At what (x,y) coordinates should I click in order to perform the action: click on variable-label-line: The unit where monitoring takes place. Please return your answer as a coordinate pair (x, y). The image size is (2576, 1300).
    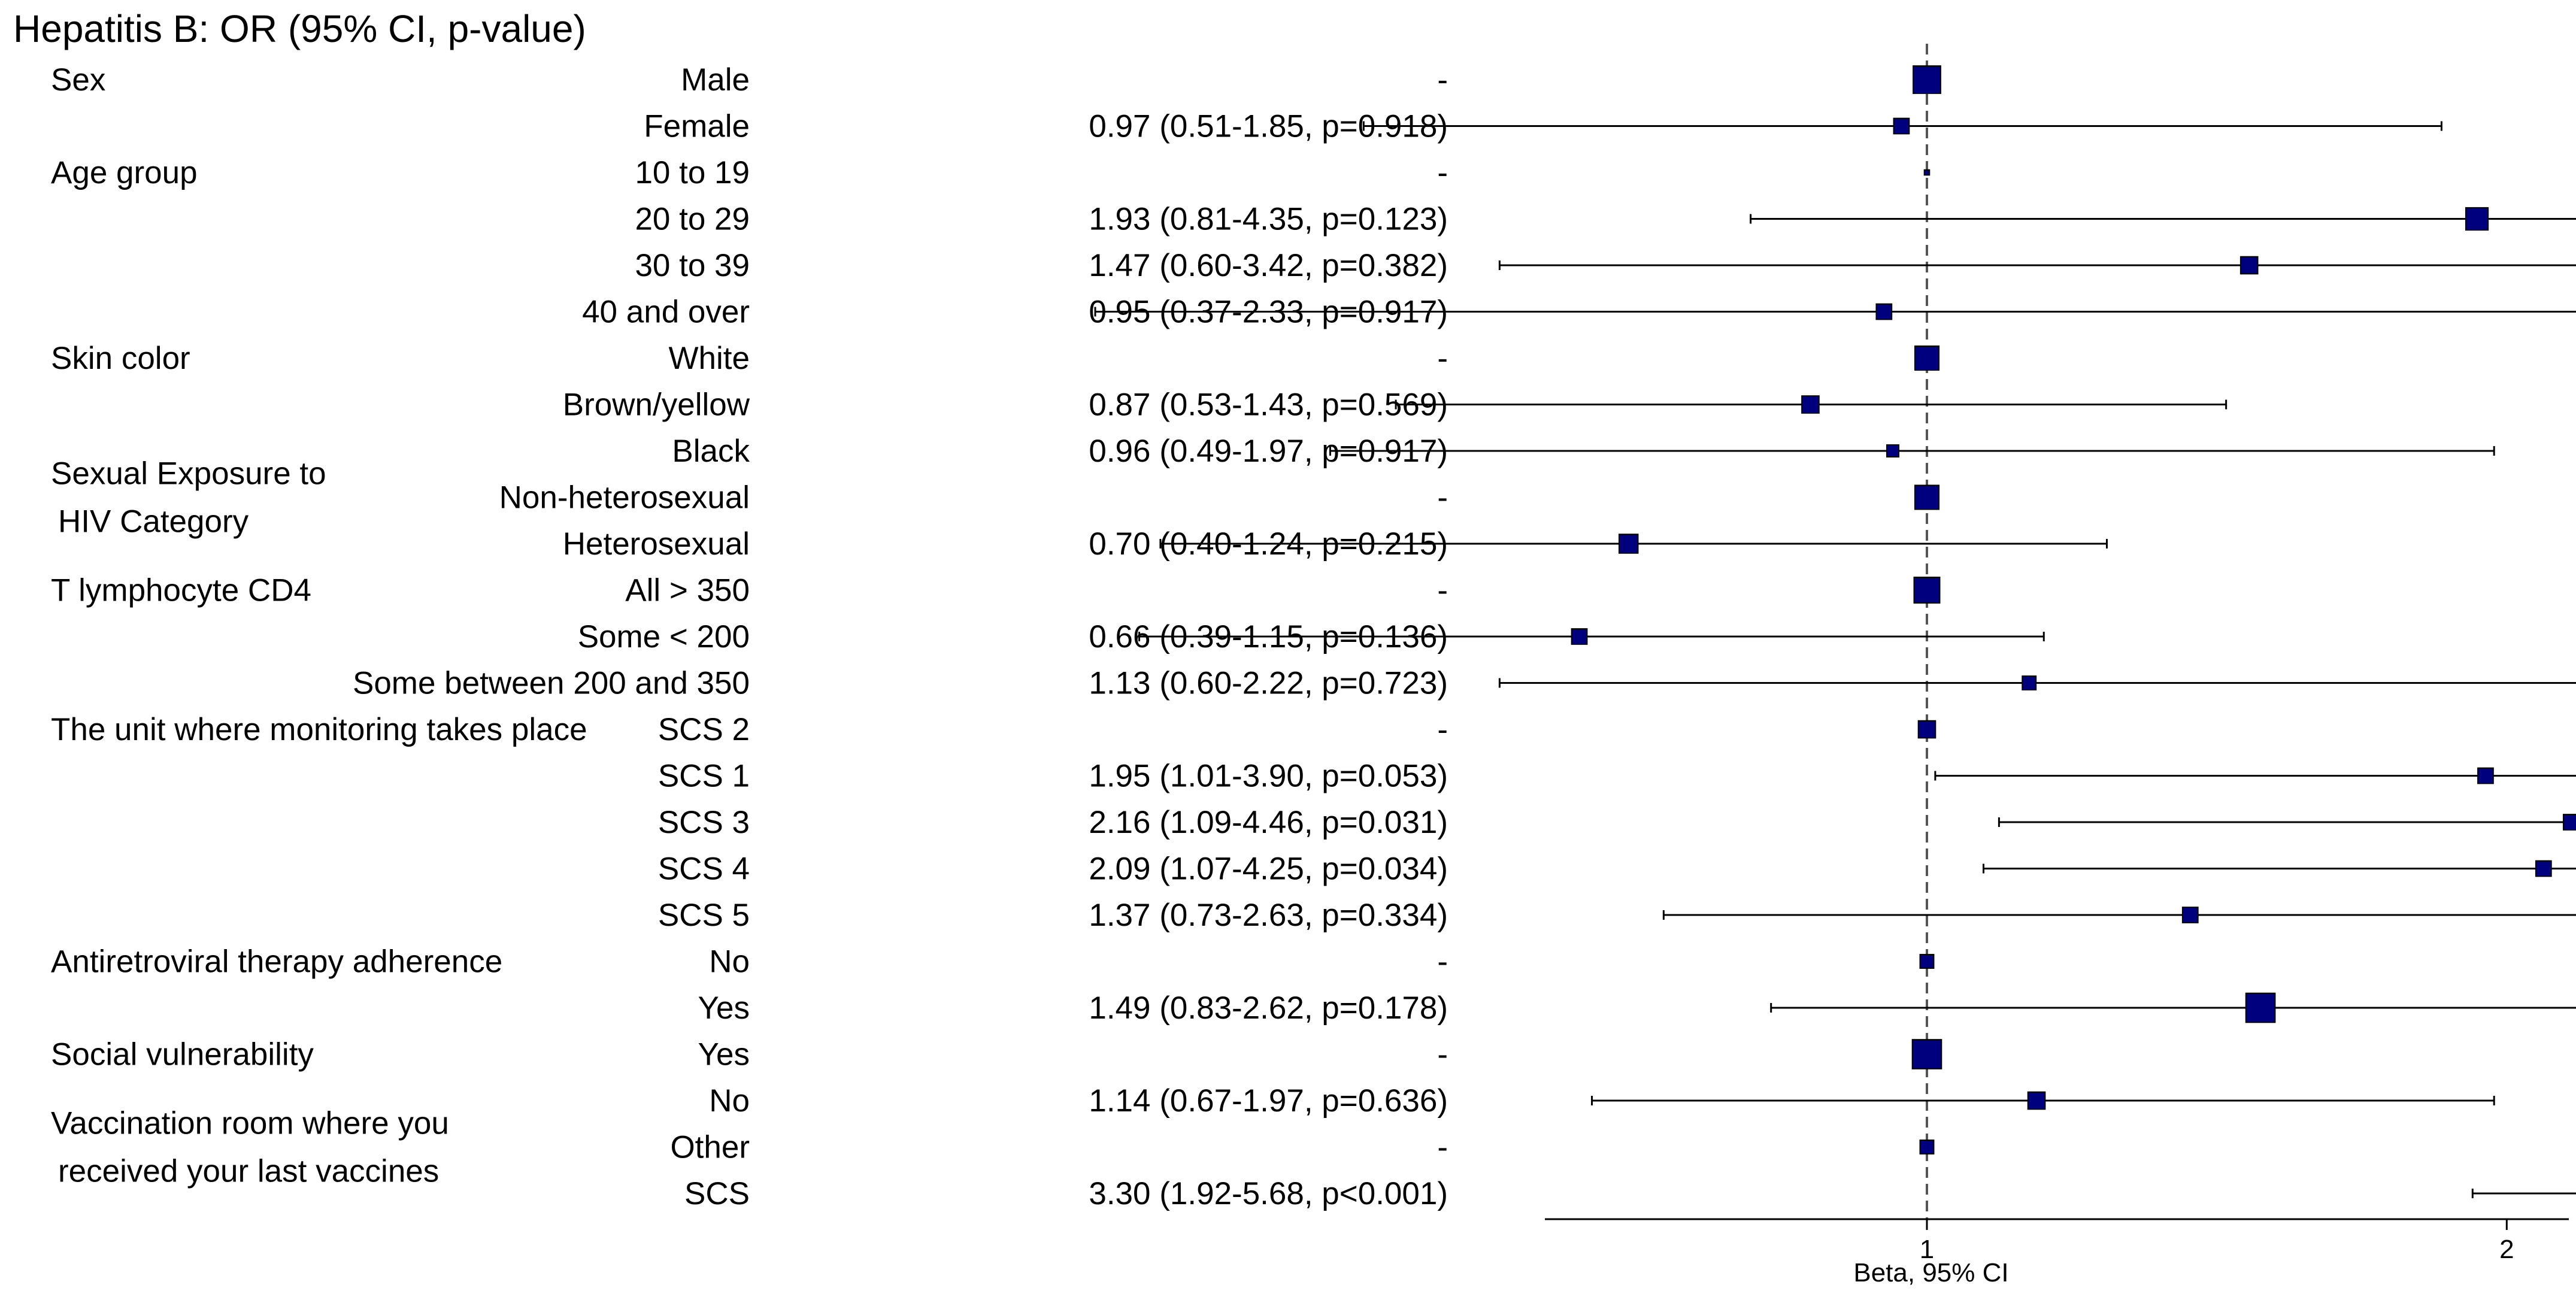
    Looking at the image, I should click on (319, 729).